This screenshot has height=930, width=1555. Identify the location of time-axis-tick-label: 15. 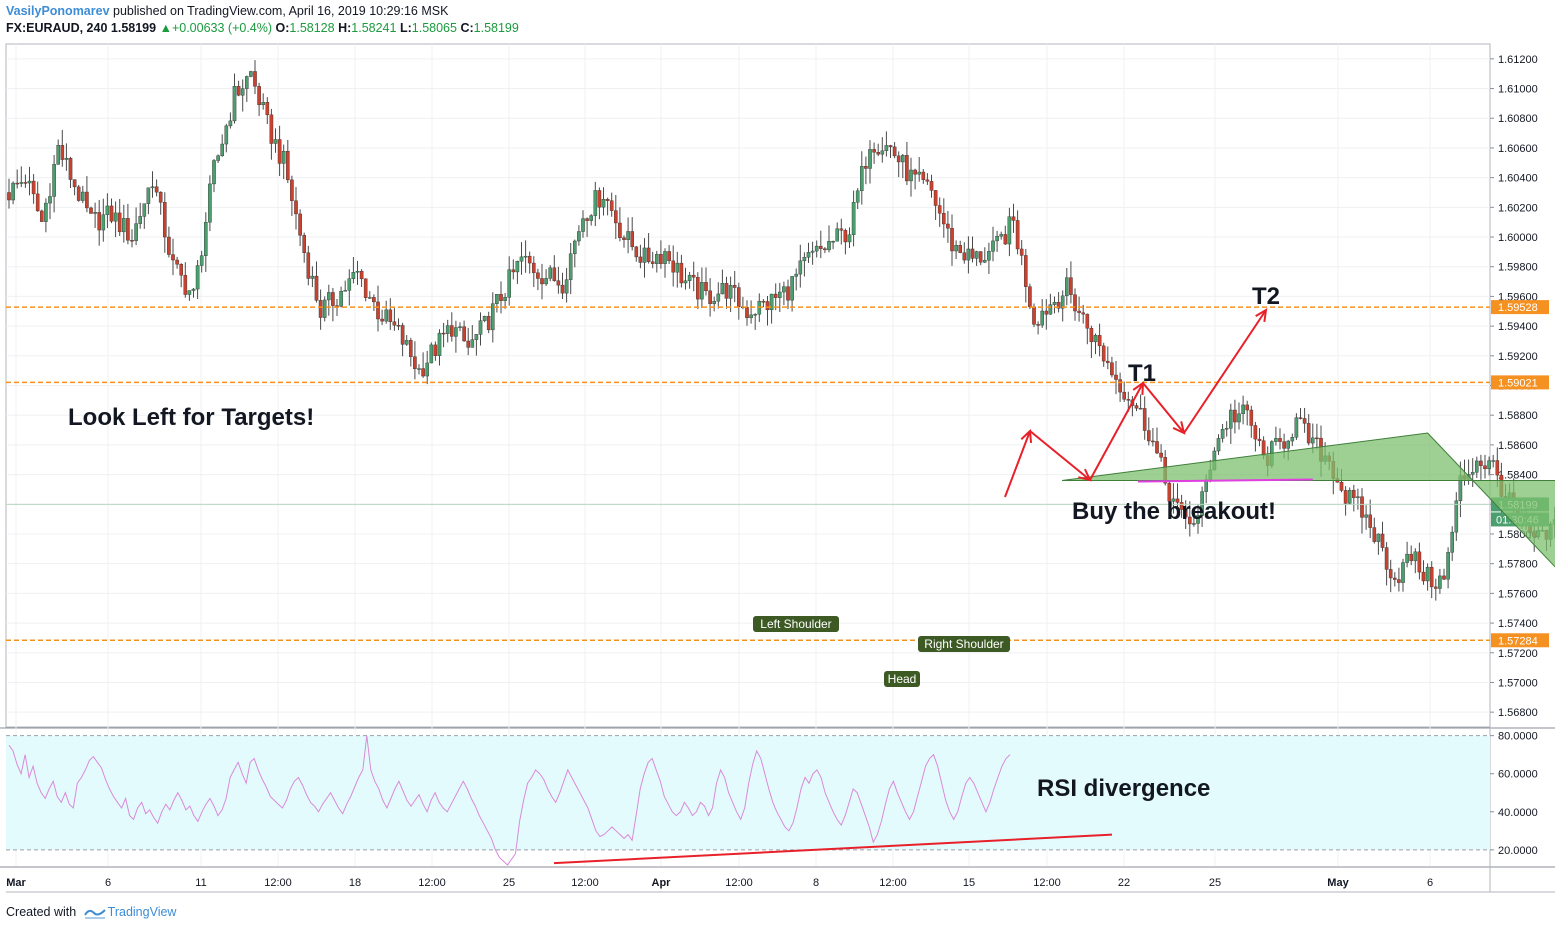
(969, 883).